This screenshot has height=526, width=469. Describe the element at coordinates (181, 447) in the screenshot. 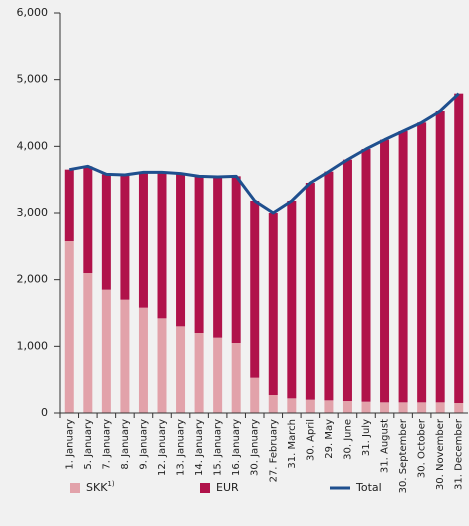

I see `x-tick-label: 13. January` at that location.